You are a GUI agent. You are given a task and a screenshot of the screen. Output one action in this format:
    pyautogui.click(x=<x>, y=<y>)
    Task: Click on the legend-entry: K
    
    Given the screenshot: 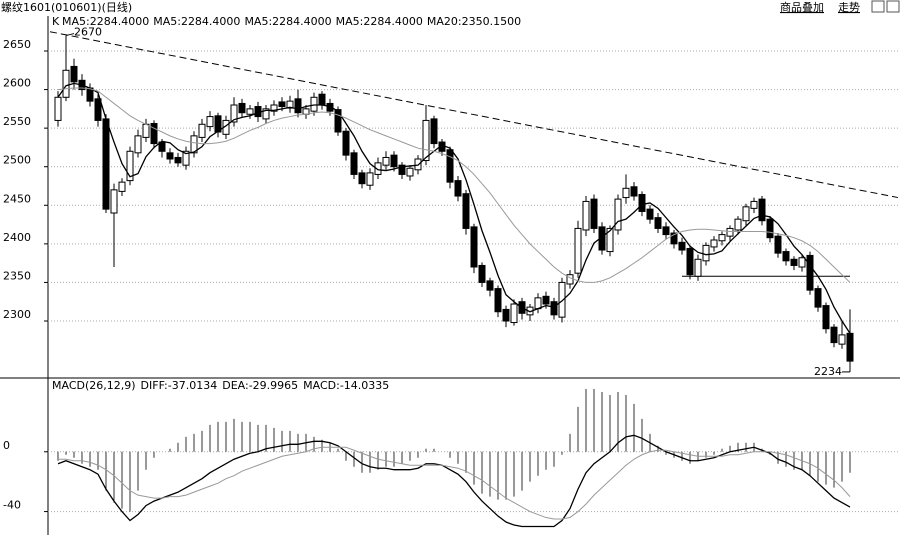 What is the action you would take?
    pyautogui.click(x=56, y=21)
    